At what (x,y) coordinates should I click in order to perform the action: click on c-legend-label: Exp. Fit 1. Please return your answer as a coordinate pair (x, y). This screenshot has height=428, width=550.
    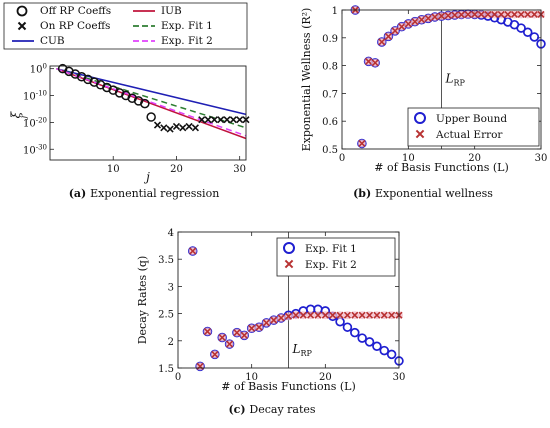
    Looking at the image, I should click on (331, 249).